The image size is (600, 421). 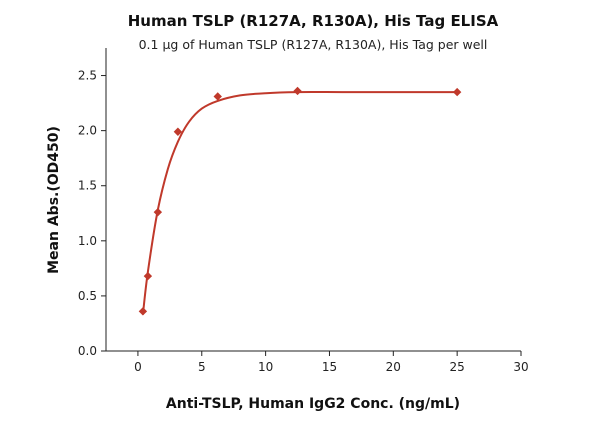 I want to click on y-tick-label: 0.5, so click(x=87, y=296).